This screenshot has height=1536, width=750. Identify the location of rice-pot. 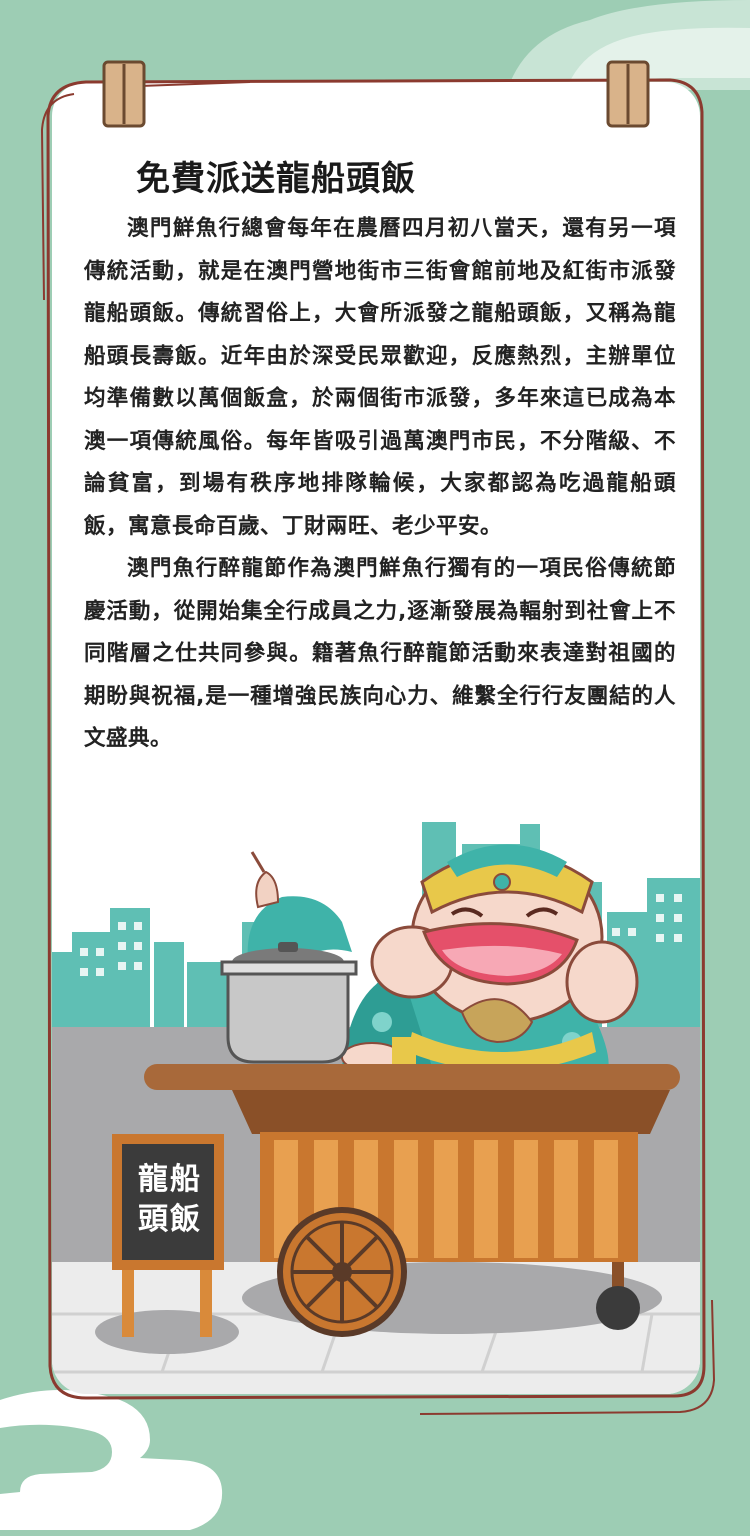
(289, 1003).